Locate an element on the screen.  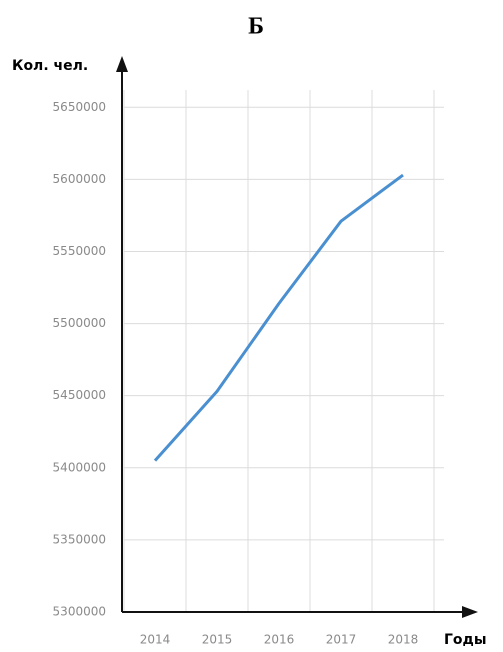
y-tick-label: 5450000 is located at coordinates (79, 395).